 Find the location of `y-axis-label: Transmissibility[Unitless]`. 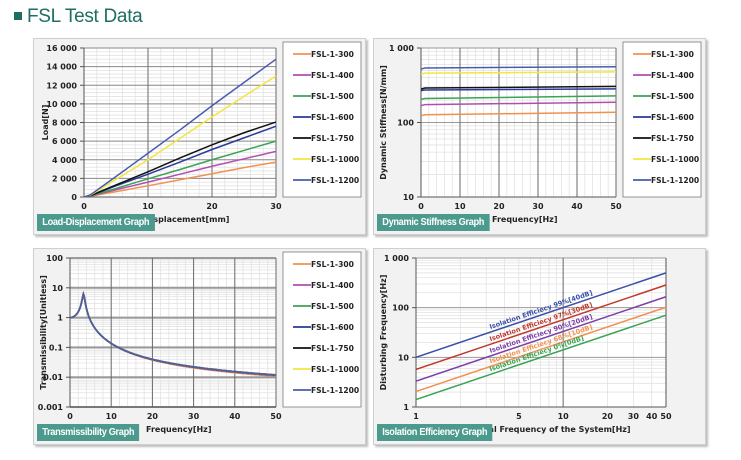

y-axis-label: Transmissibility[Unitless] is located at coordinates (43, 332).